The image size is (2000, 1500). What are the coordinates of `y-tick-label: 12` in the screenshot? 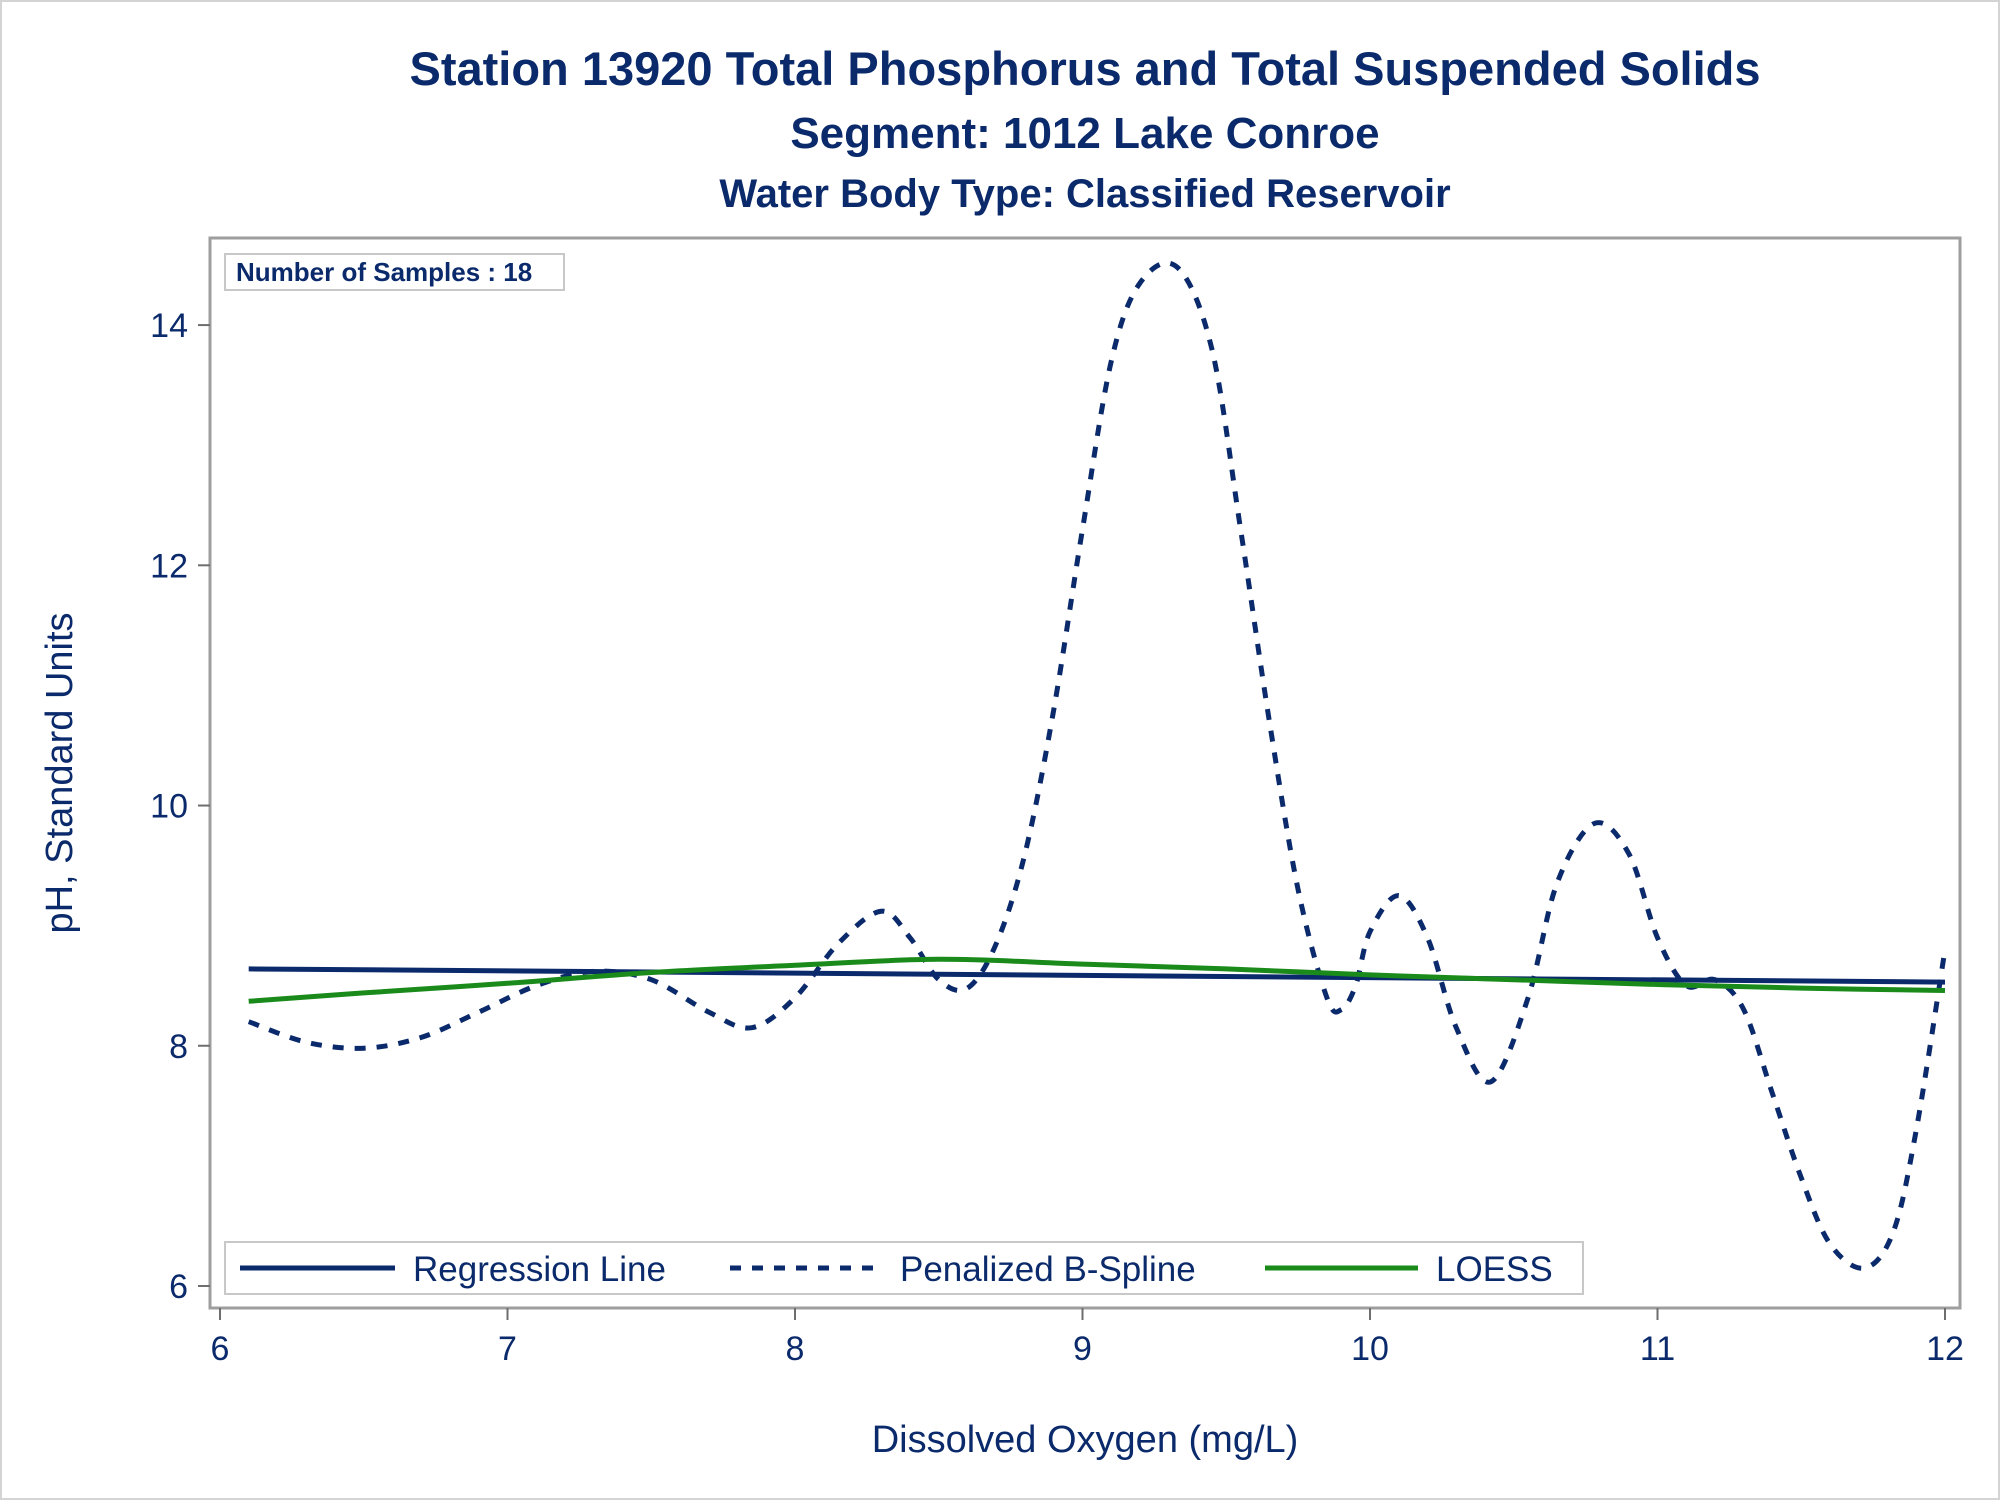 It's located at (169, 566).